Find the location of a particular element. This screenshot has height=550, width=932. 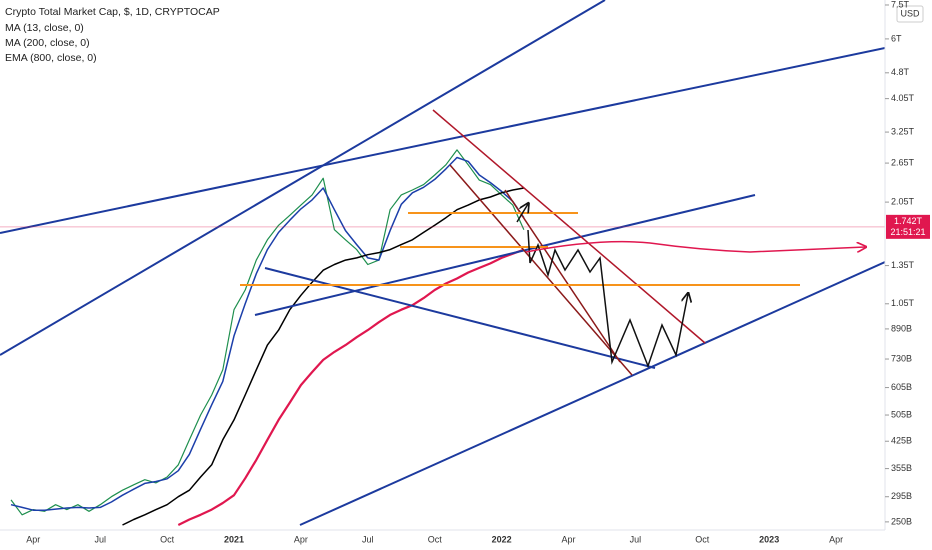

legend-entry: MA (200, close, 0) is located at coordinates (47, 43).